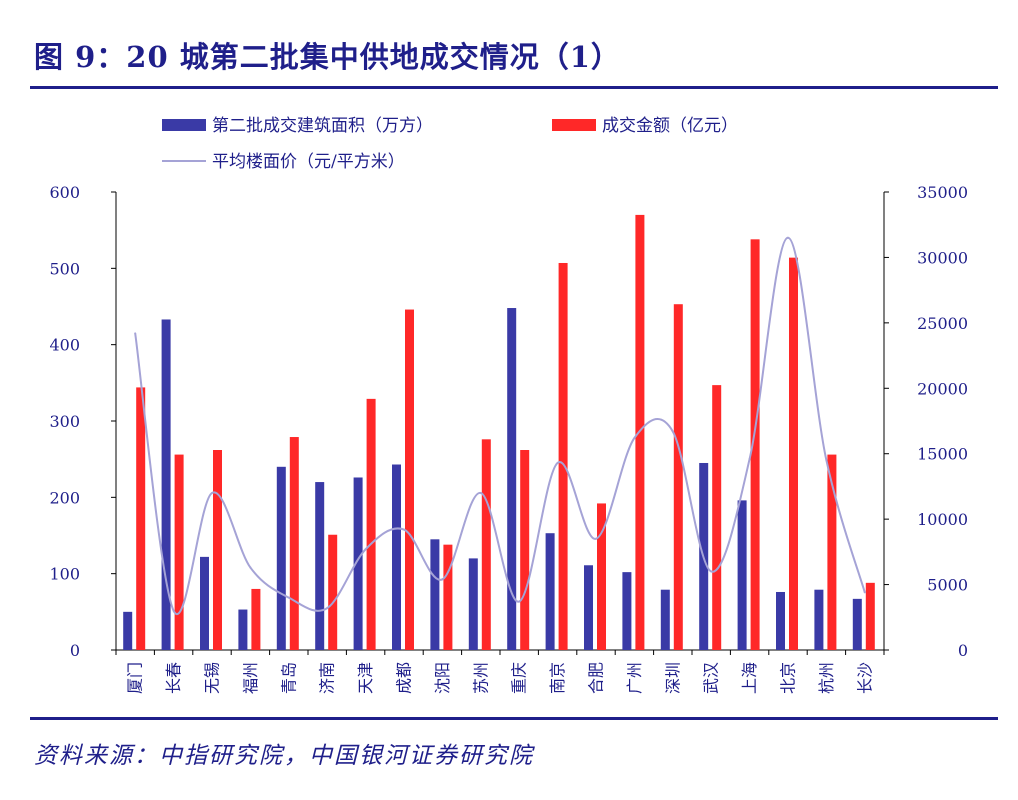 This screenshot has height=800, width=1018. I want to click on right-tick-label: 35000, so click(942, 192).